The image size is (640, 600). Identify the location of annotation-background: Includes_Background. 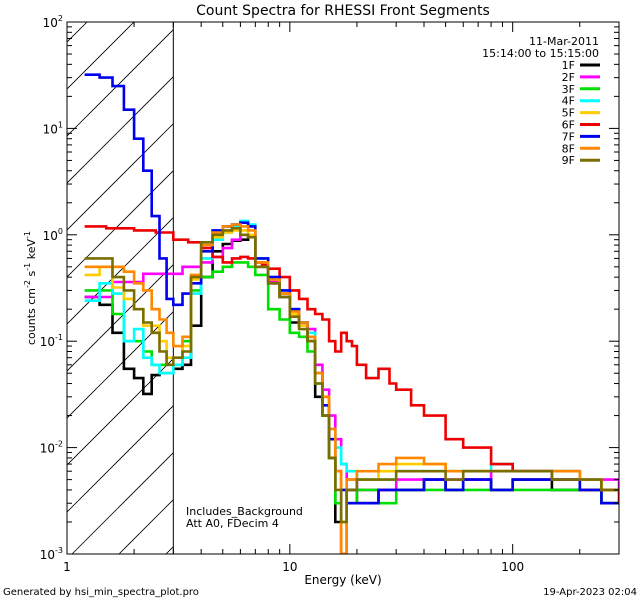
(244, 511).